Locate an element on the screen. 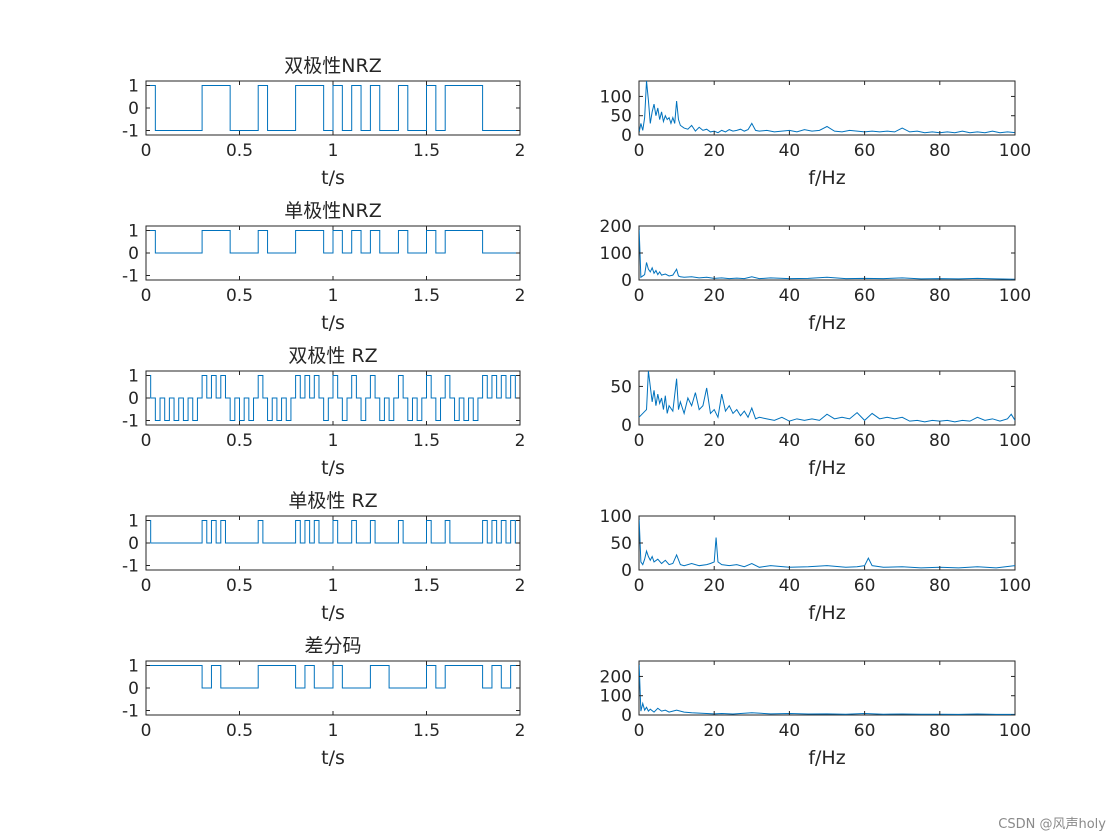 This screenshot has width=1120, height=840. y-tick-label: 200 is located at coordinates (616, 227).